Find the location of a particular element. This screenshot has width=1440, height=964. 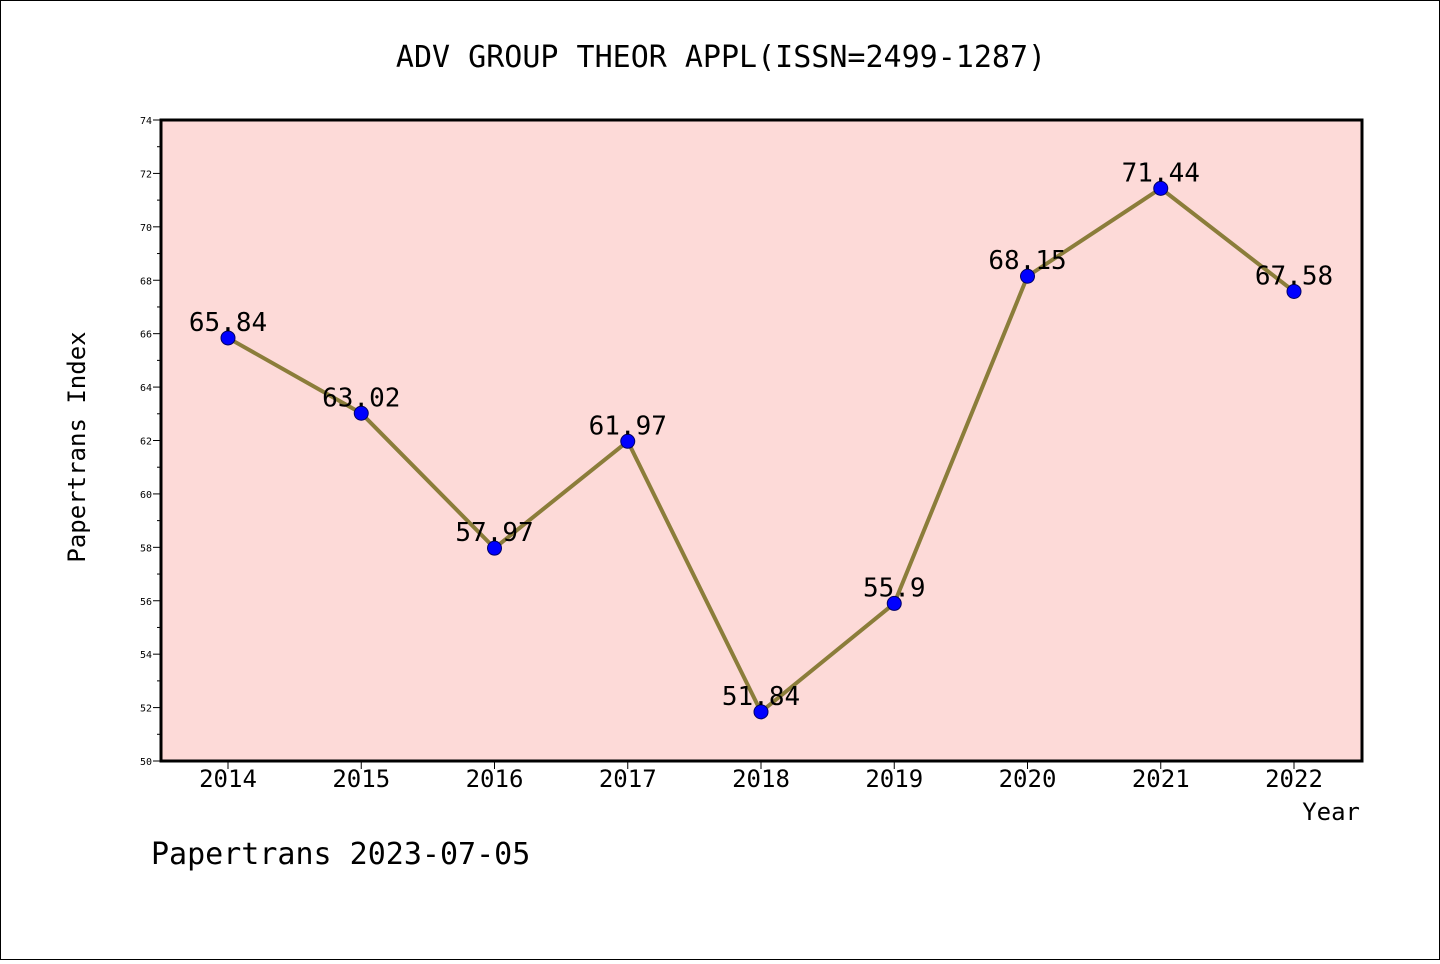

y-tick-label: 70 is located at coordinates (146, 228).